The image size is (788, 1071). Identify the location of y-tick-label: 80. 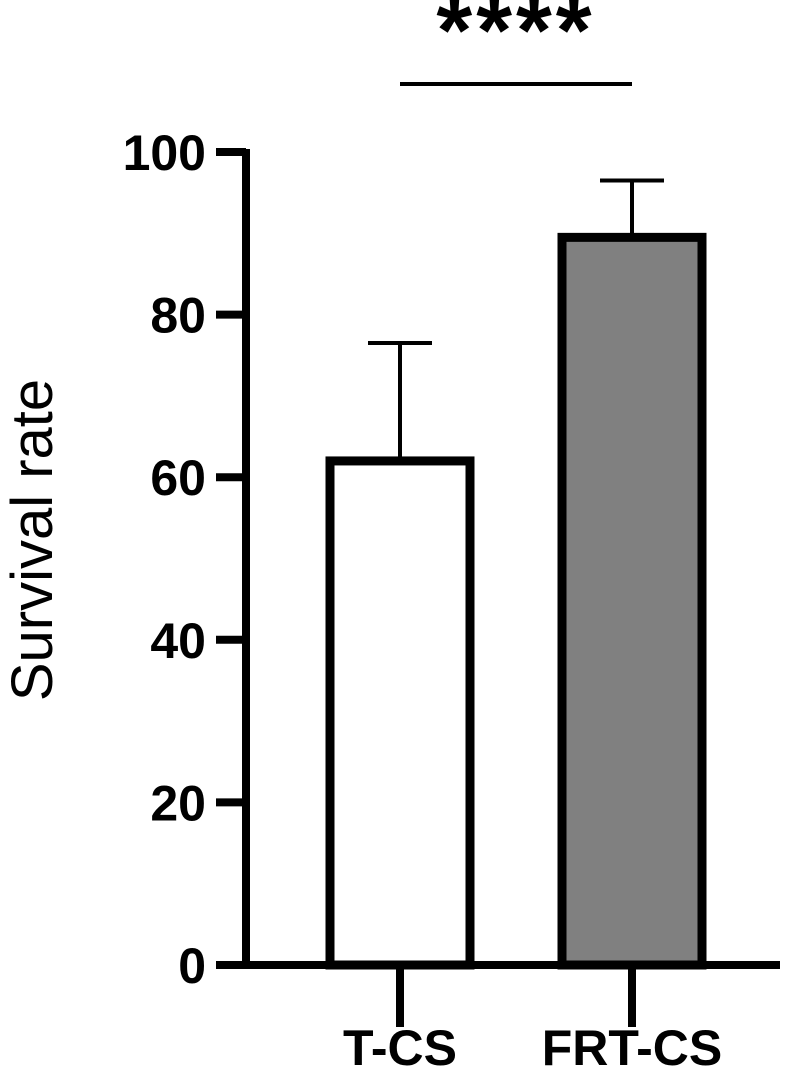
(178, 316).